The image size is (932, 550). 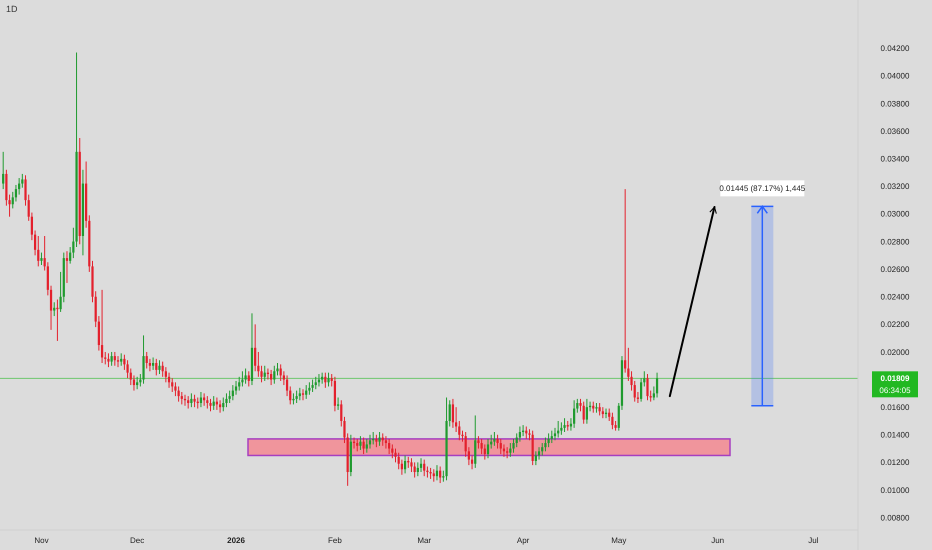 I want to click on chart-title: 1D, so click(x=12, y=9).